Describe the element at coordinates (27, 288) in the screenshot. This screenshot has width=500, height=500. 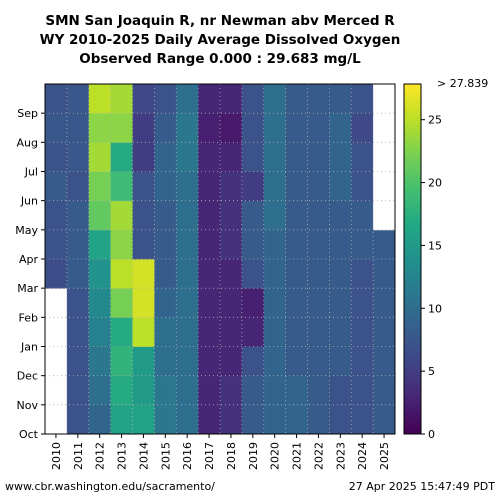
I see `y-tick-label: Mar` at that location.